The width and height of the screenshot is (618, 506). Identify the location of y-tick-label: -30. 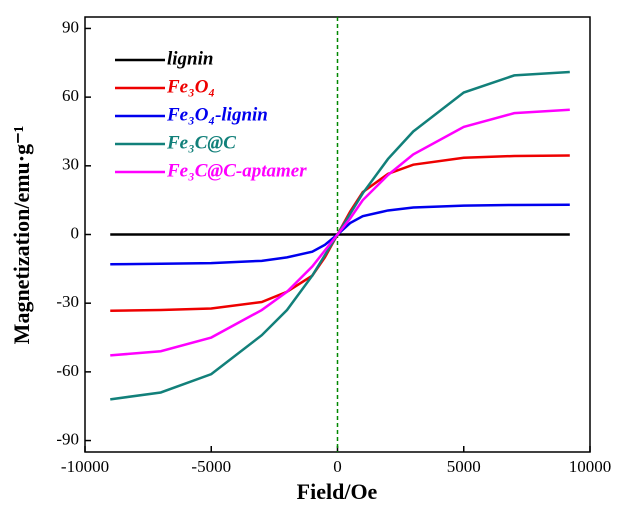
(67, 301).